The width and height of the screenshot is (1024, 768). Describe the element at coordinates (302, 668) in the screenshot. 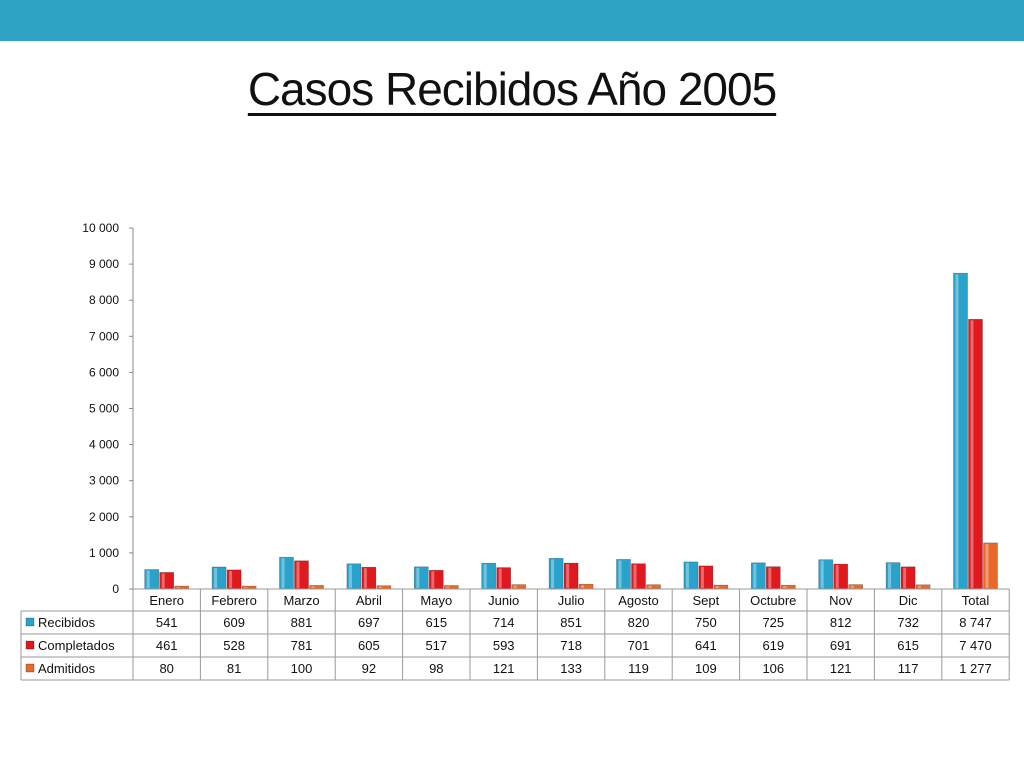

I see `data-label: 100` at that location.